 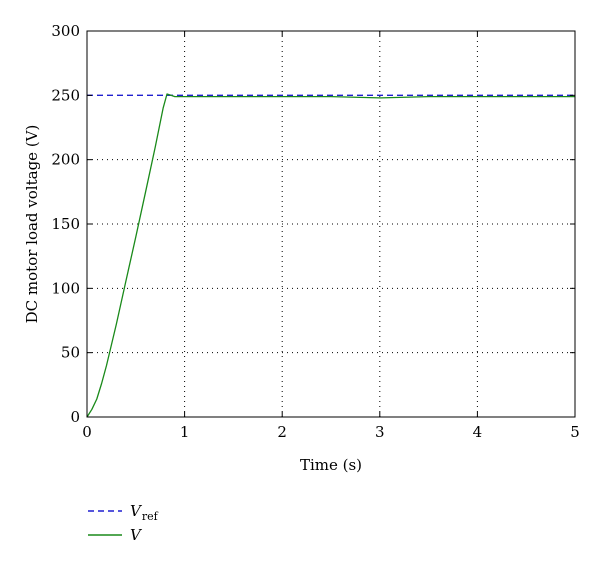 What do you see at coordinates (70, 353) in the screenshot?
I see `y-tick-label: 50` at bounding box center [70, 353].